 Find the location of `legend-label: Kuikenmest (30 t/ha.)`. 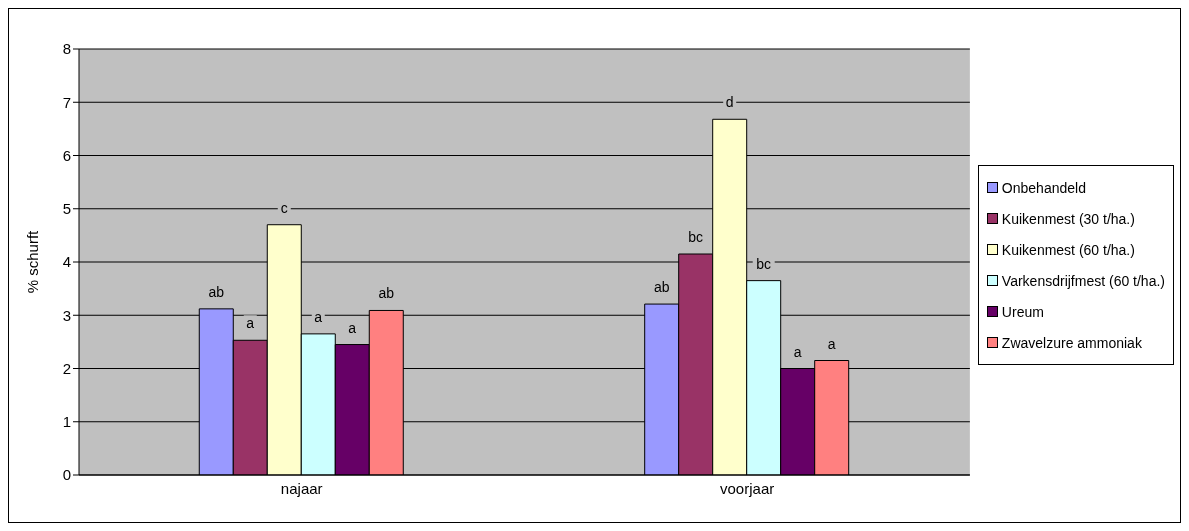

legend-label: Kuikenmest (30 t/ha.) is located at coordinates (1068, 218).